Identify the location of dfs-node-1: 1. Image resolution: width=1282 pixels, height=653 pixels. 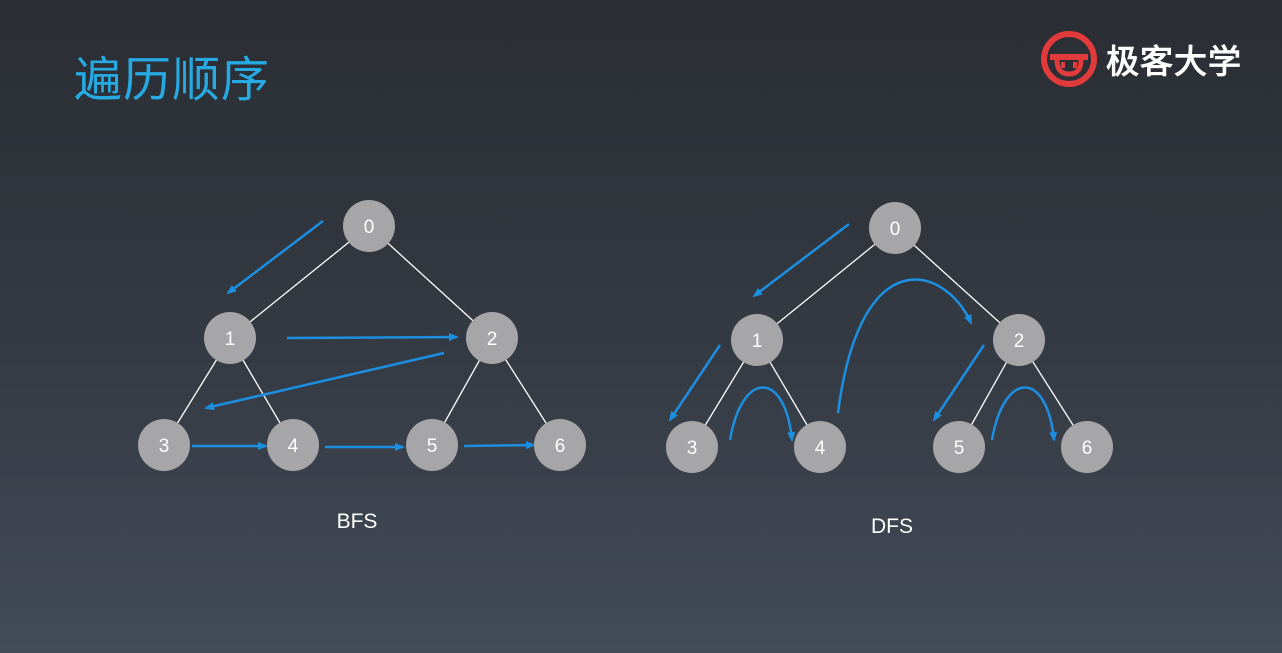
(757, 340).